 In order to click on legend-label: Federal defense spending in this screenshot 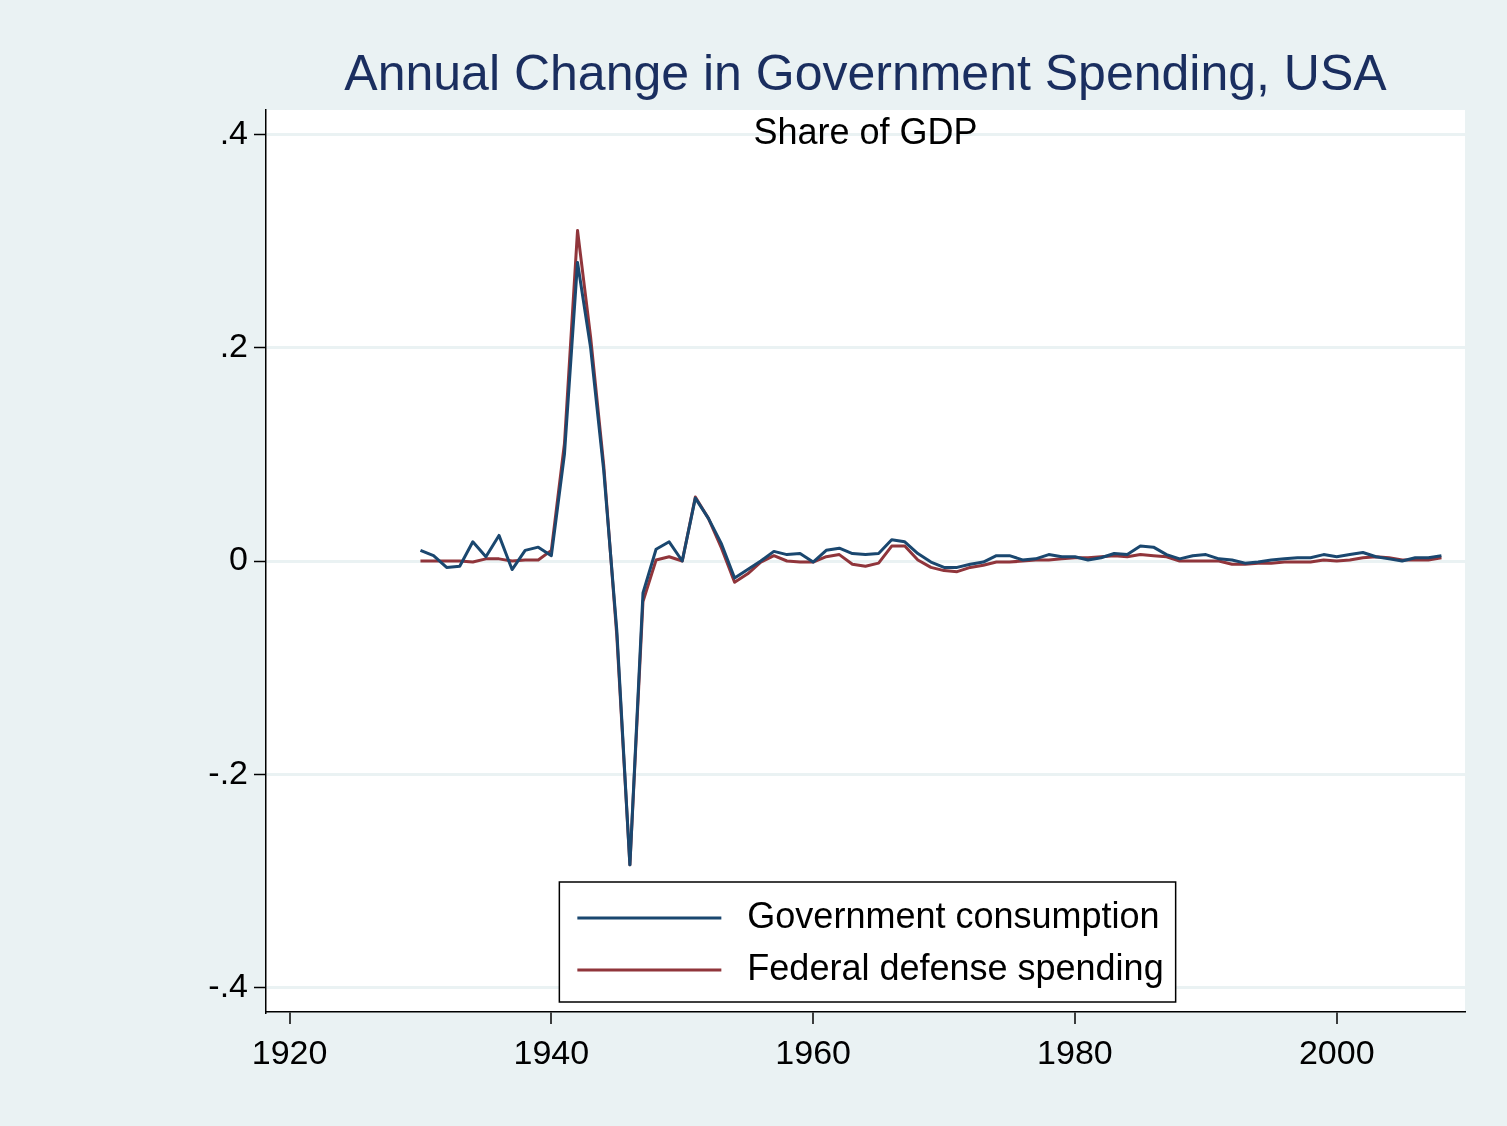, I will do `click(955, 967)`.